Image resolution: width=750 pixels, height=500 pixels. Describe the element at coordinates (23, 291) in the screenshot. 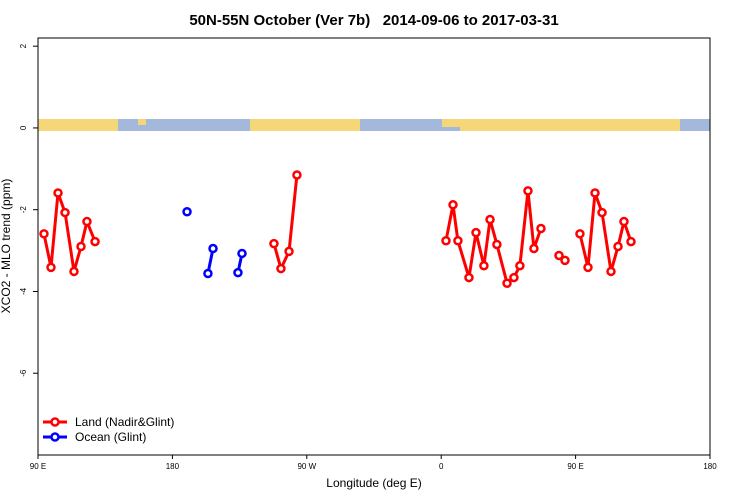

I see `y-tick-label: -4` at that location.